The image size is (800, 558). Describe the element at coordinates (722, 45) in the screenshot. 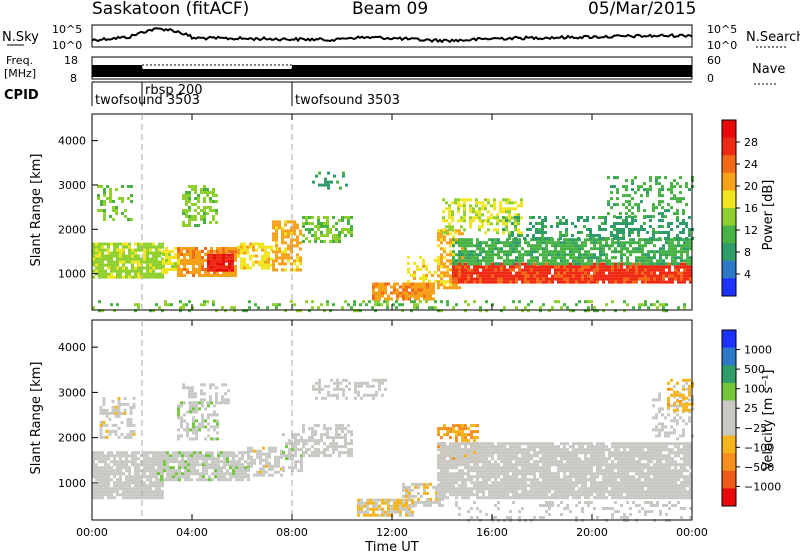

I see `noise-right-tick-bottom: 10^0` at that location.